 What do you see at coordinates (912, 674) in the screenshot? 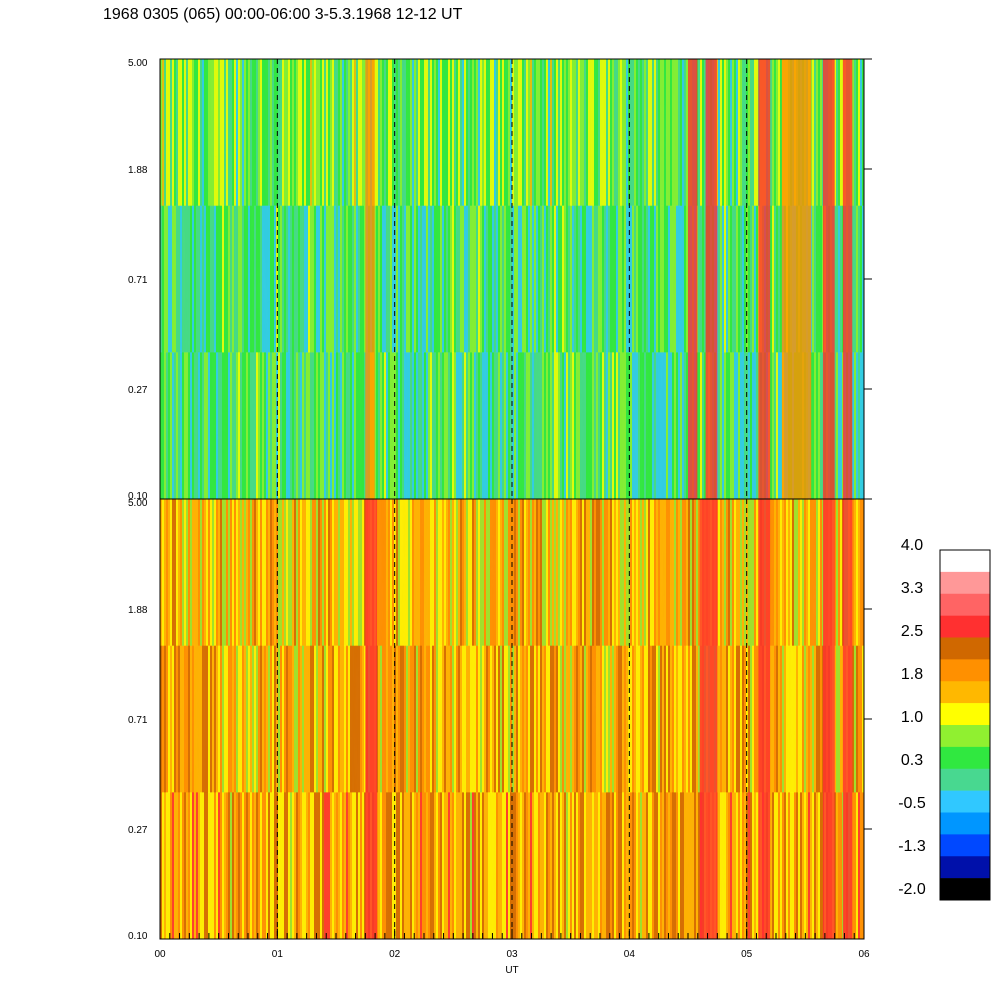
I see `colorbar-tick-label: 1.8` at bounding box center [912, 674].